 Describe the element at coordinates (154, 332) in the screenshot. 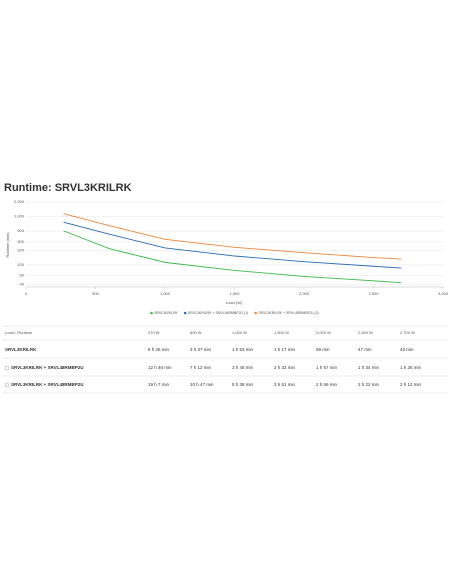

I see `table-header: 270 W` at that location.